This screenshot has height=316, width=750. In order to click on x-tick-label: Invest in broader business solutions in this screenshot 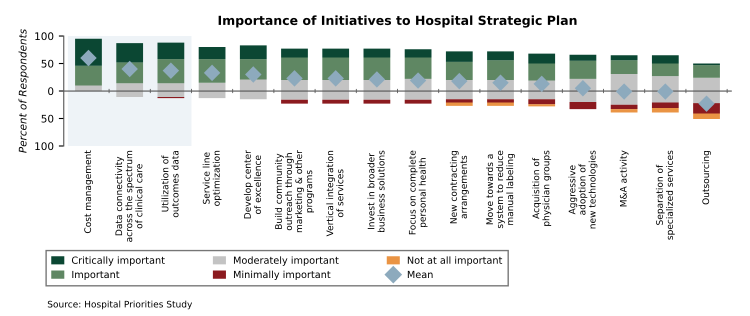, I will do `click(376, 191)`.